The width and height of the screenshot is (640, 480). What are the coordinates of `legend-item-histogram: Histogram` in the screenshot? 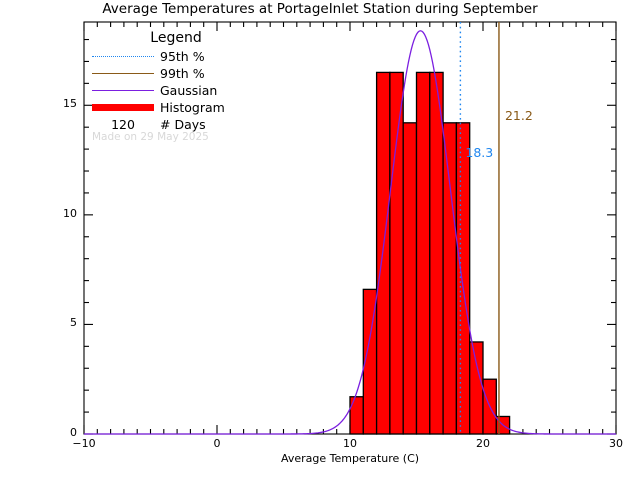 It's located at (199, 107).